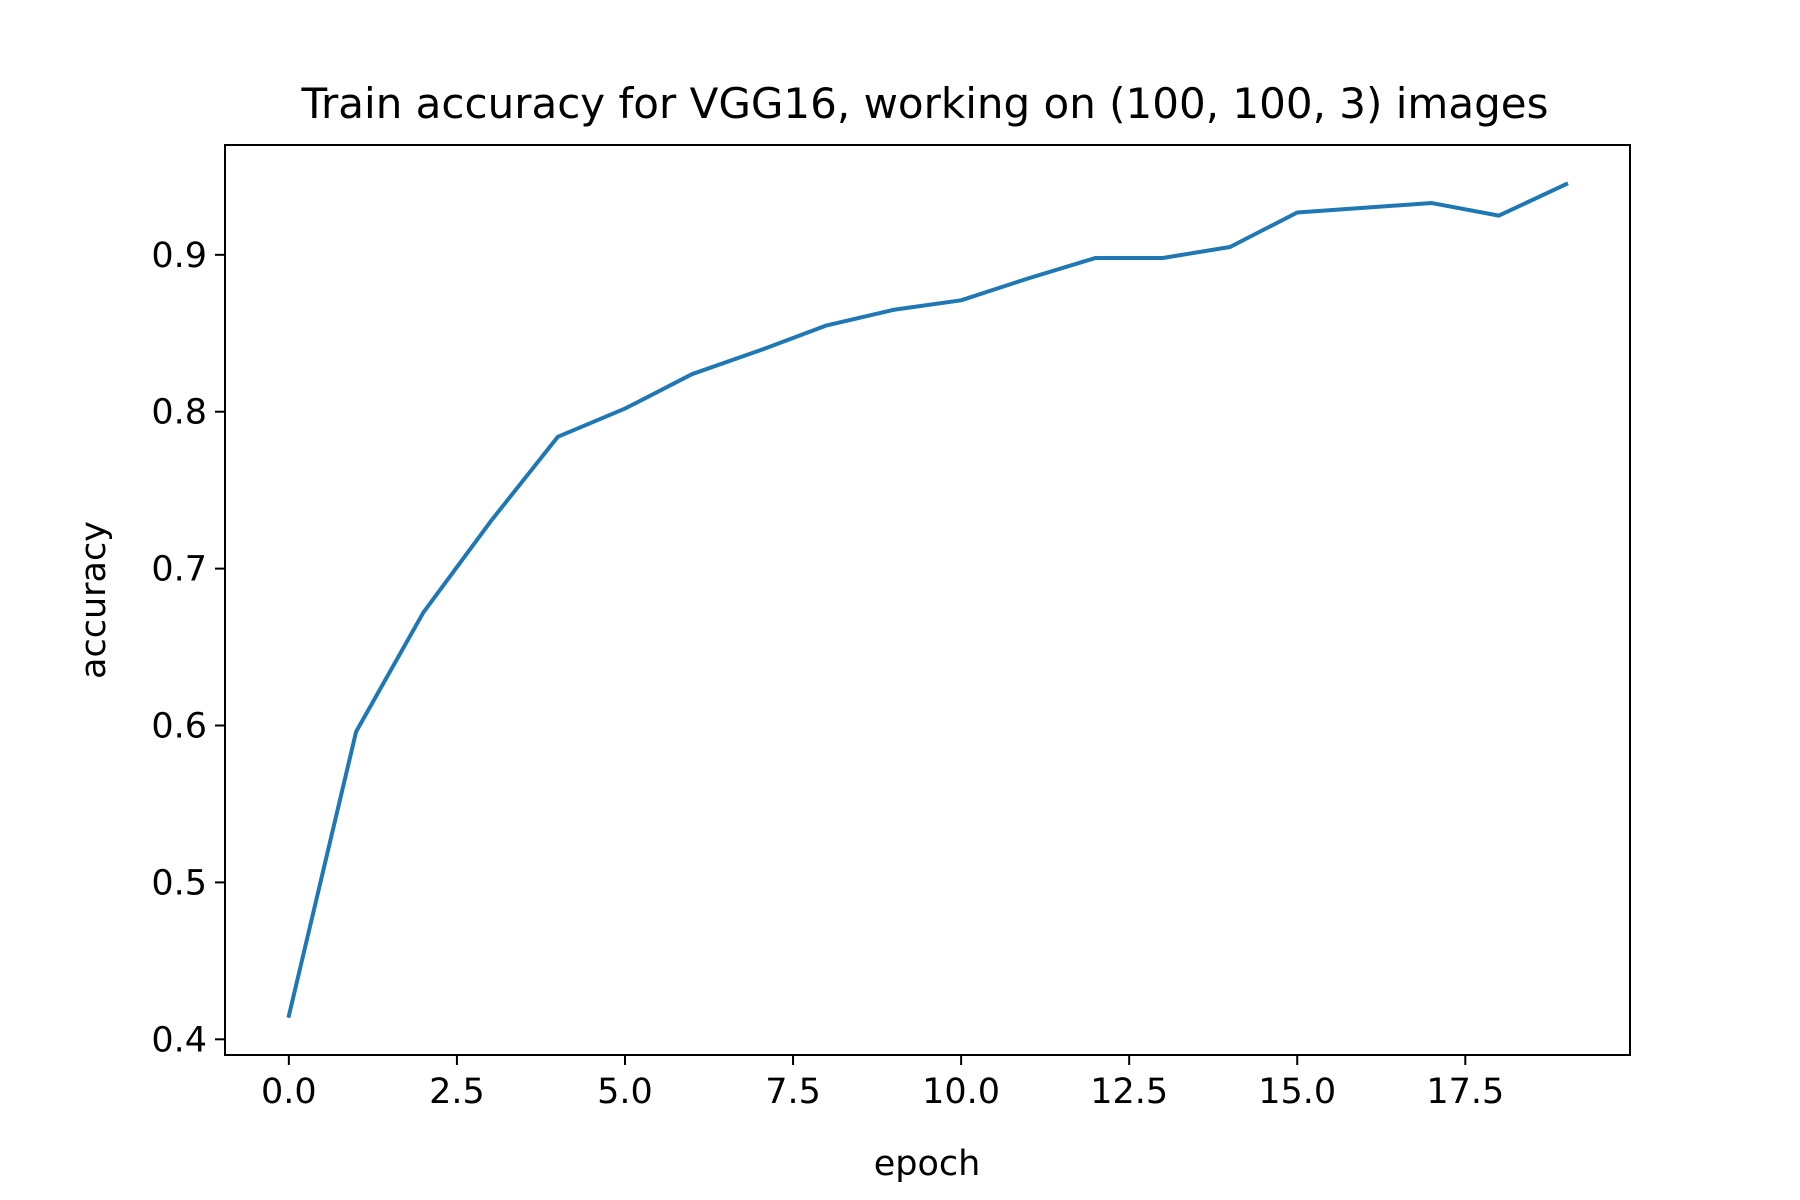 Image resolution: width=1800 pixels, height=1200 pixels. Describe the element at coordinates (179, 727) in the screenshot. I see `y-tick-label: 0.6` at that location.